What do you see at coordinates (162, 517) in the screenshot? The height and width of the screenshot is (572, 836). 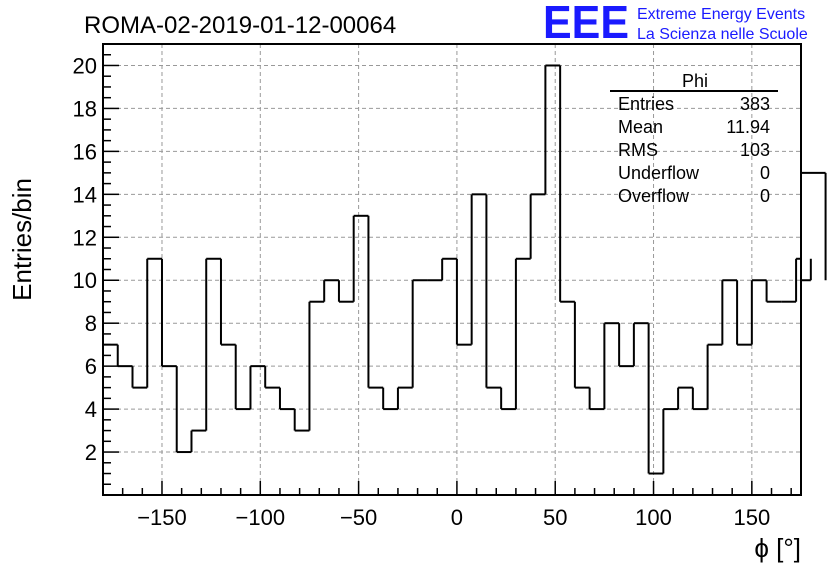 I see `x-tick-label: −150` at bounding box center [162, 517].